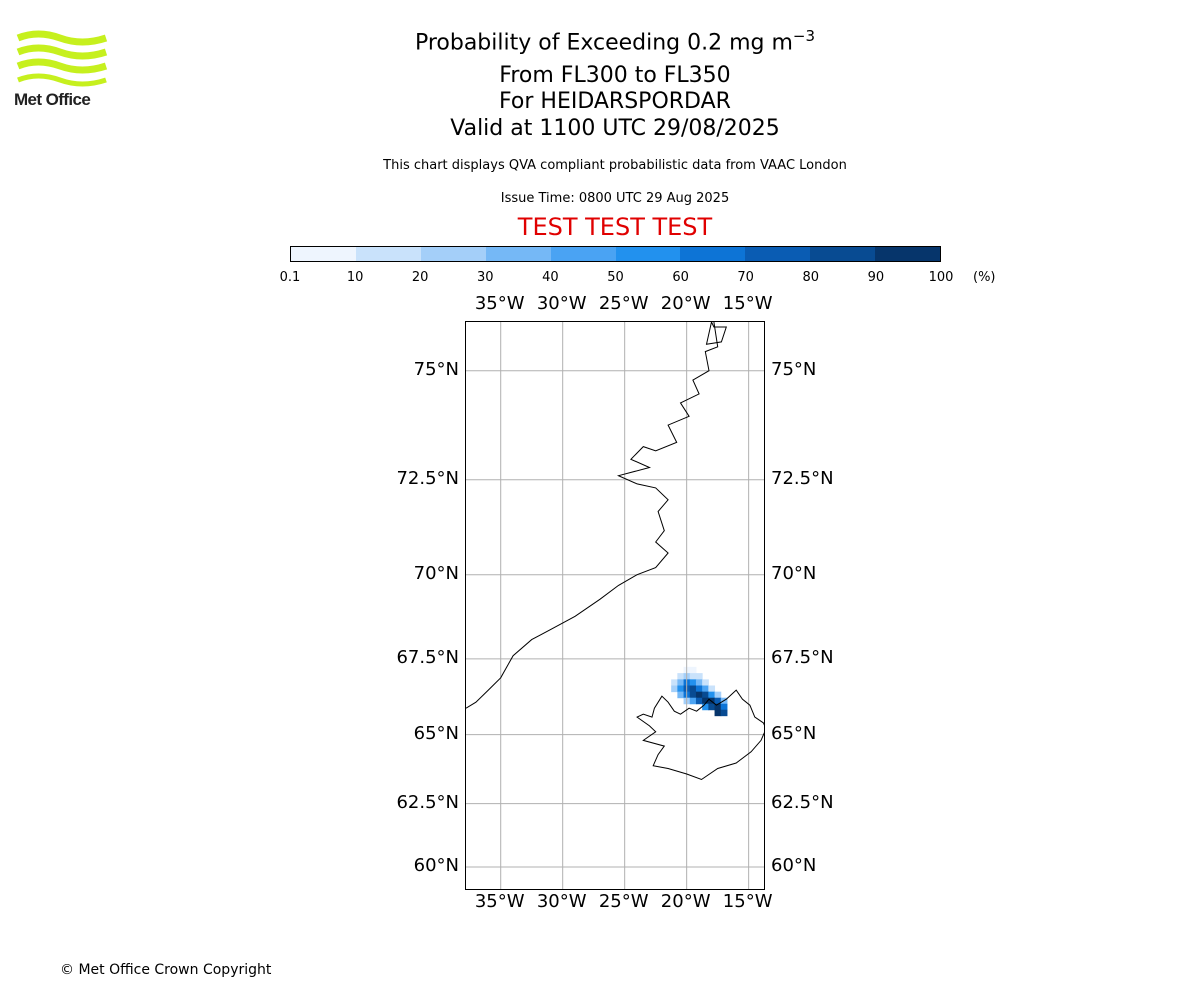 This screenshot has width=1200, height=1000. What do you see at coordinates (436, 865) in the screenshot?
I see `latitude-label-left: 60°N` at bounding box center [436, 865].